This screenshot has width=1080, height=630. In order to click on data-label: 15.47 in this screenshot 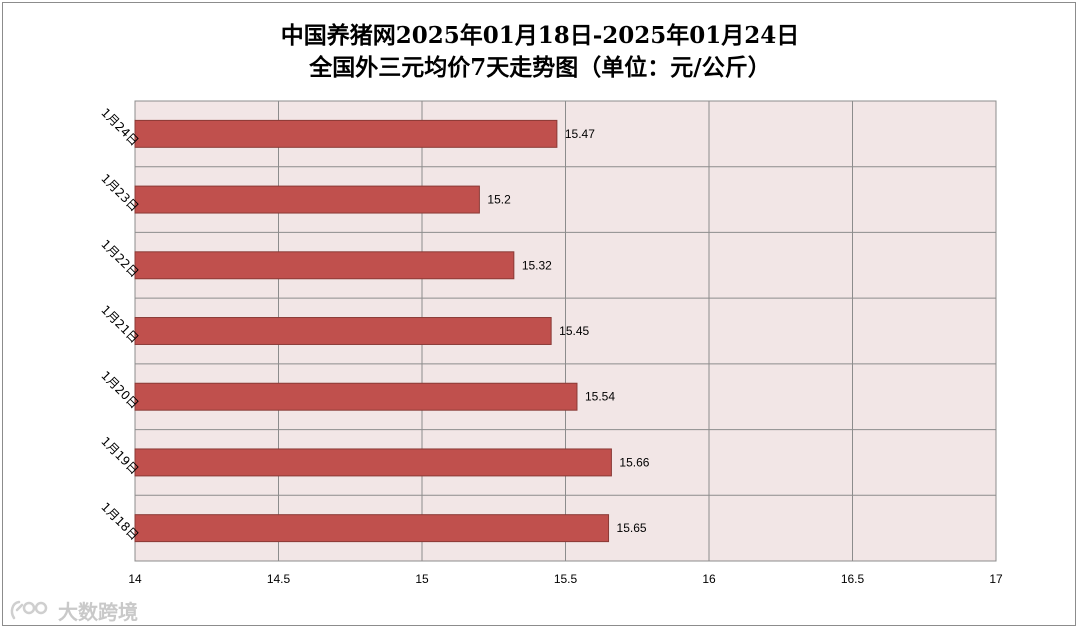, I will do `click(580, 134)`.